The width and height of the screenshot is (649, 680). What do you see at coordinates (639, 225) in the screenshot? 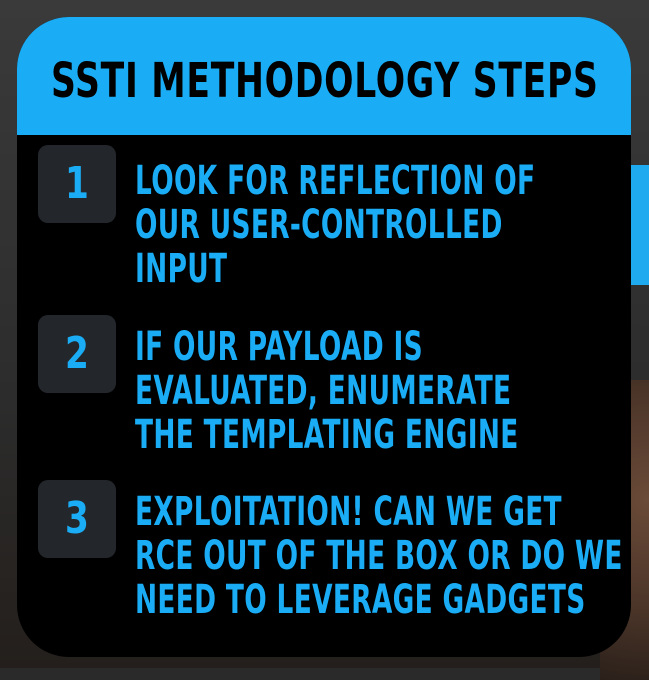
I see `background-accent-stripe` at bounding box center [639, 225].